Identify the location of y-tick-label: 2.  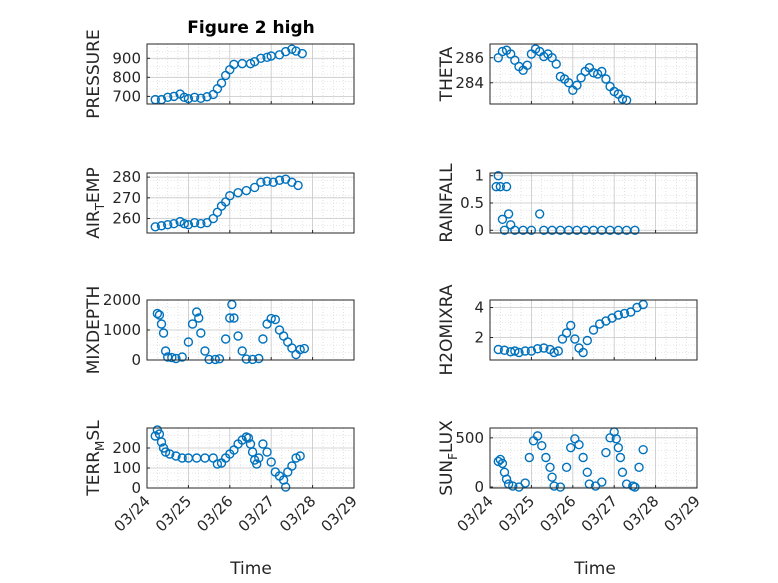
(479, 338).